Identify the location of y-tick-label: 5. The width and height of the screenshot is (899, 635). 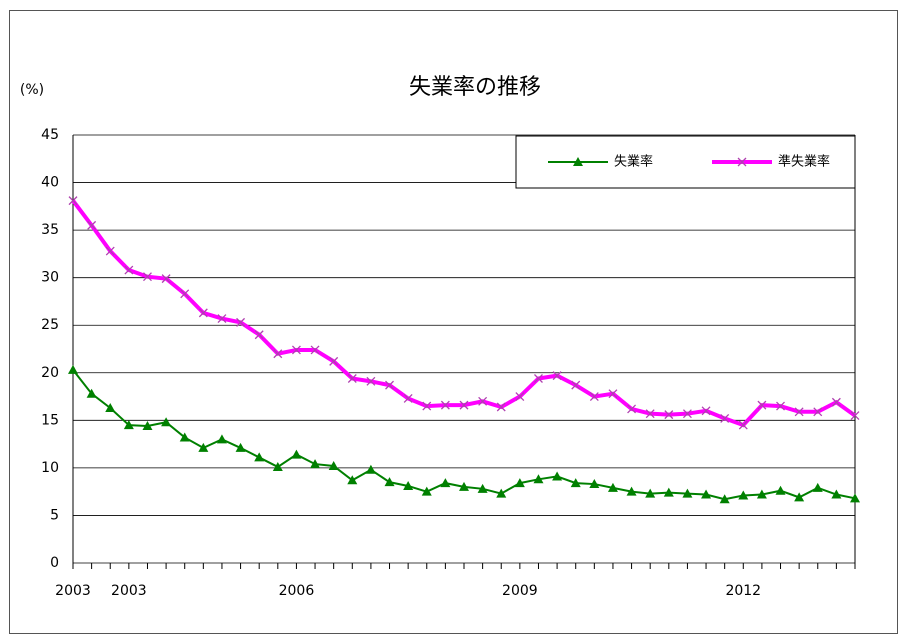
(54, 515).